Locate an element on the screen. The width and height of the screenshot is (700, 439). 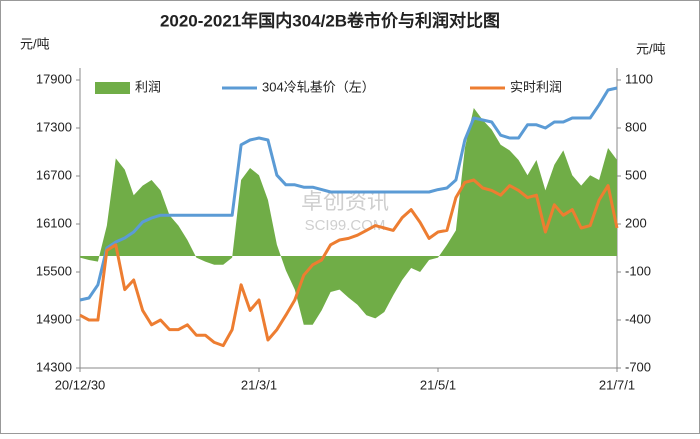
y2-tick-label: 1100 is located at coordinates (639, 78).